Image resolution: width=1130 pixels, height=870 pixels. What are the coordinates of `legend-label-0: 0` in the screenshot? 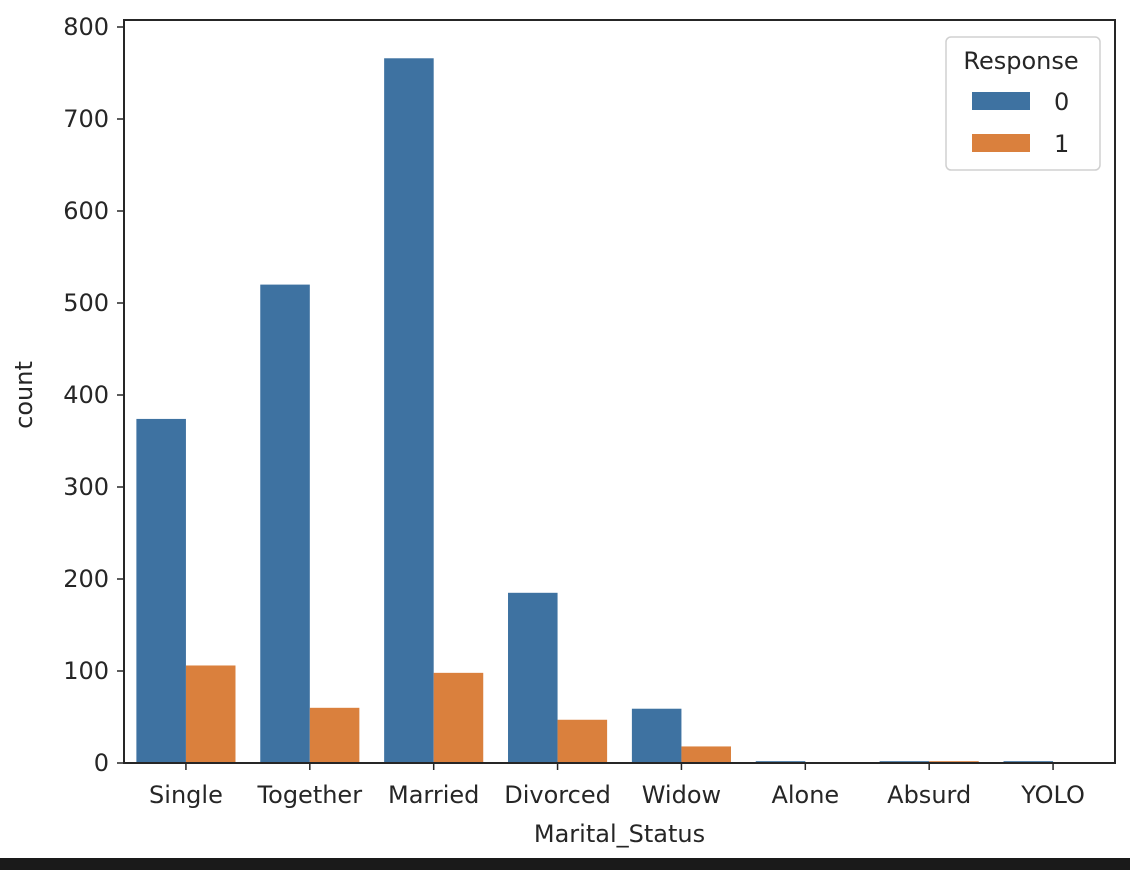 It's located at (1061, 102).